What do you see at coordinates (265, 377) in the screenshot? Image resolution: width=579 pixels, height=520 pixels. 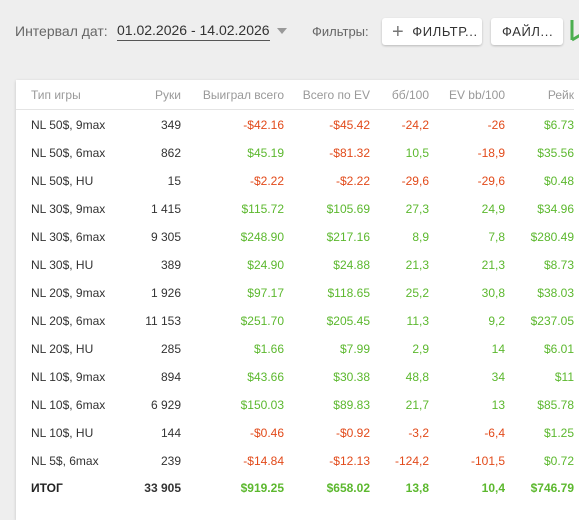 I see `cell-won: $43.66` at bounding box center [265, 377].